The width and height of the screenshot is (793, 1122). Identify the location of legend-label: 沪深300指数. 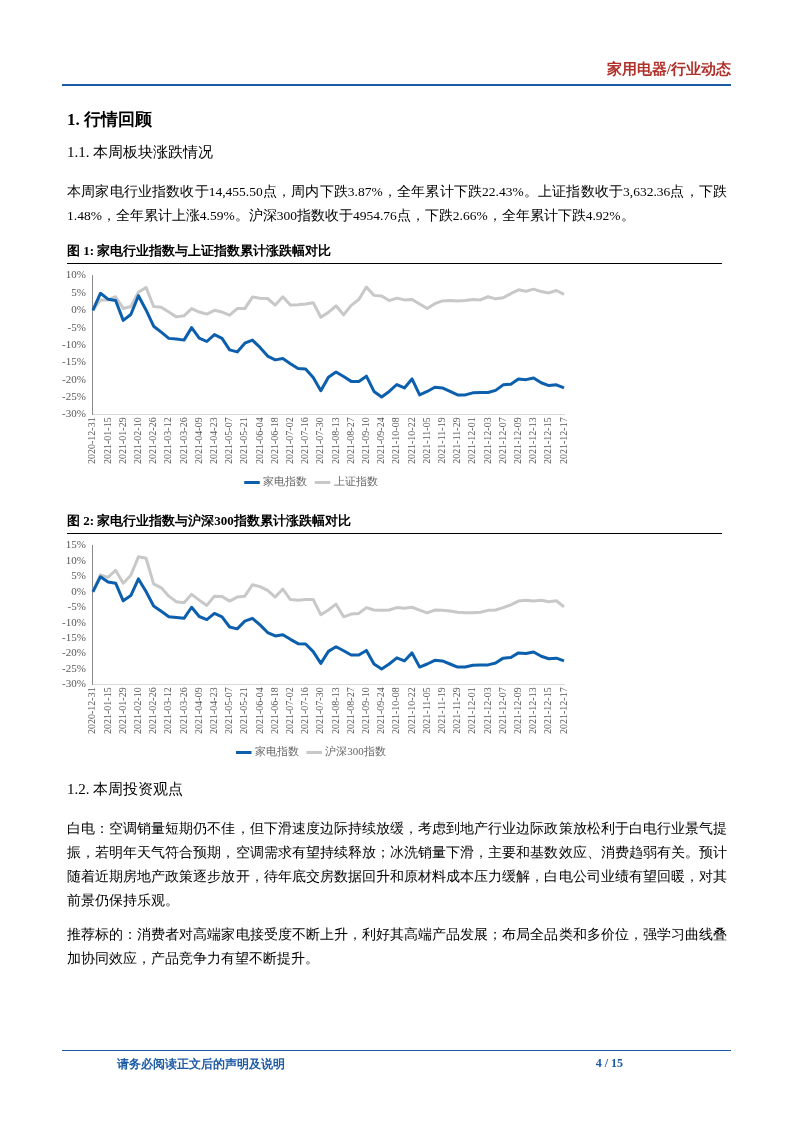
(355, 751).